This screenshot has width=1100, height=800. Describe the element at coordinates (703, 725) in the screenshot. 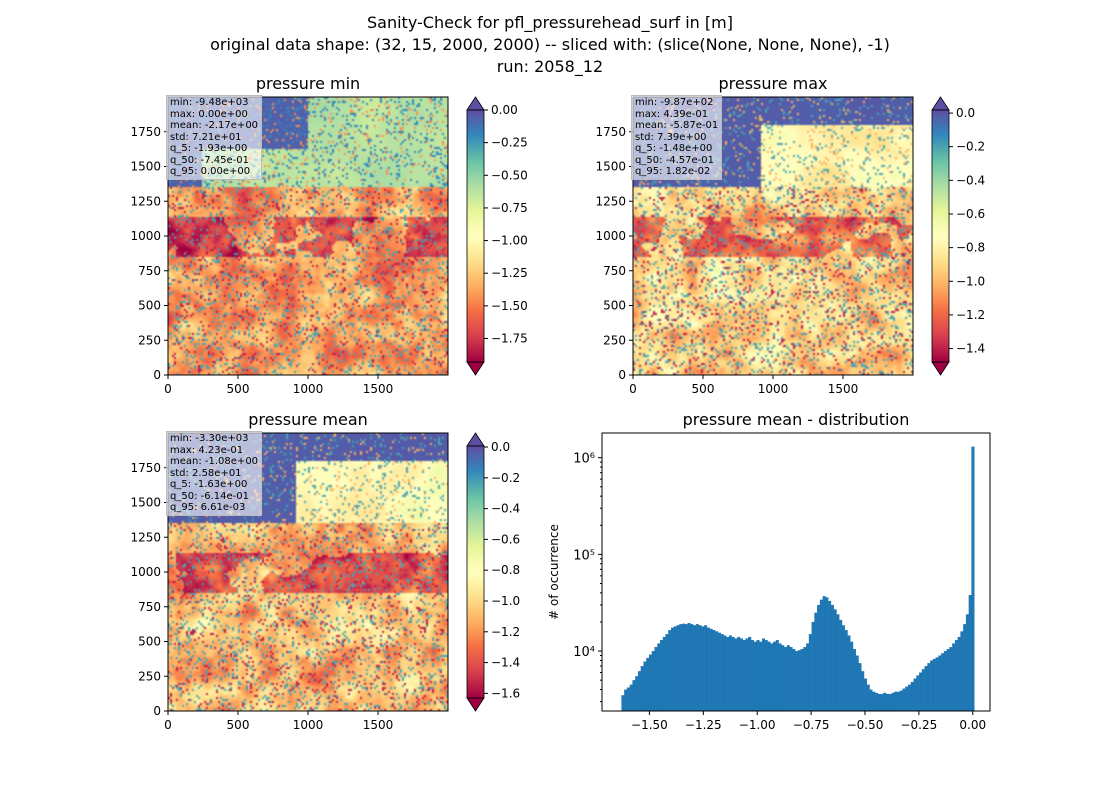

I see `x-tick-label: −1.25` at that location.